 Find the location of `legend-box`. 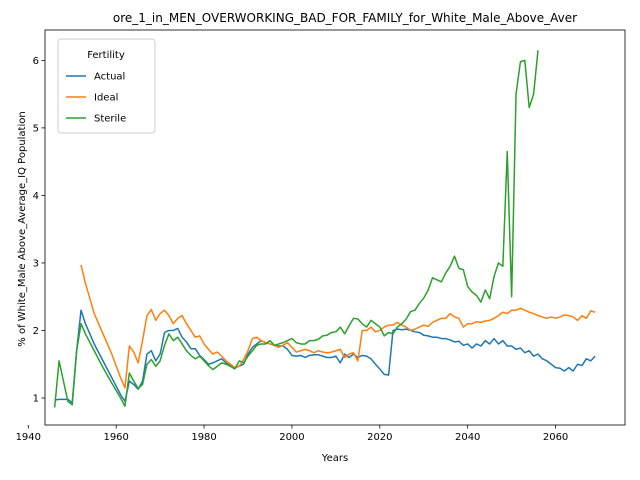

legend-box is located at coordinates (106, 86).